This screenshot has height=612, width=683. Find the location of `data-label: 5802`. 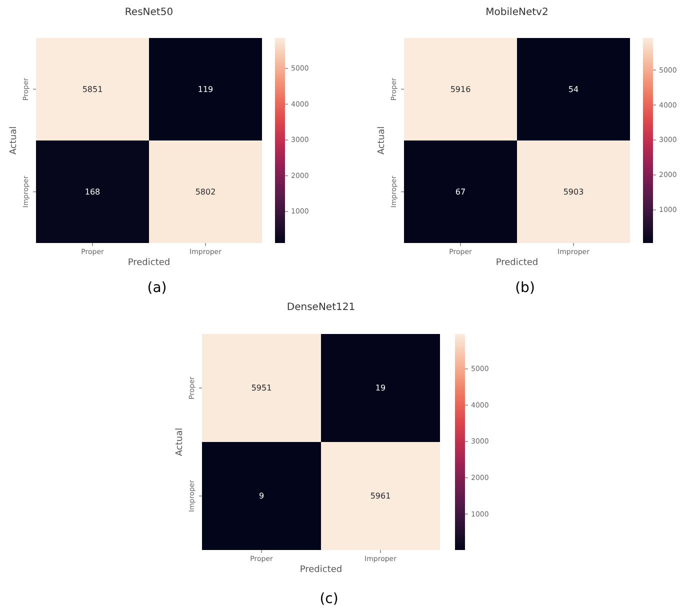

data-label: 5802 is located at coordinates (205, 191).